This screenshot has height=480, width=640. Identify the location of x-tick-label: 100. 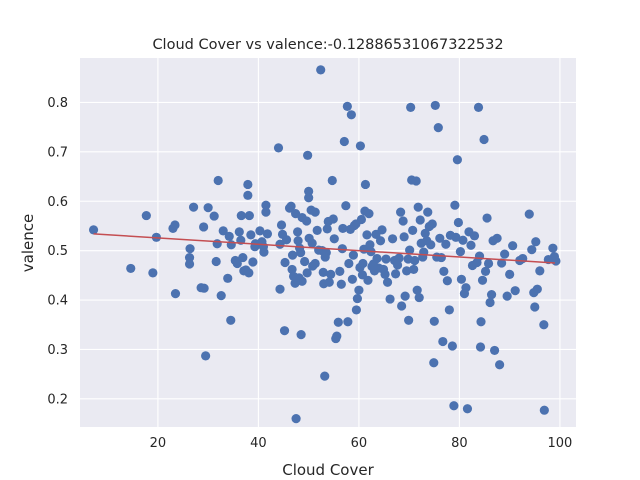
(560, 443).